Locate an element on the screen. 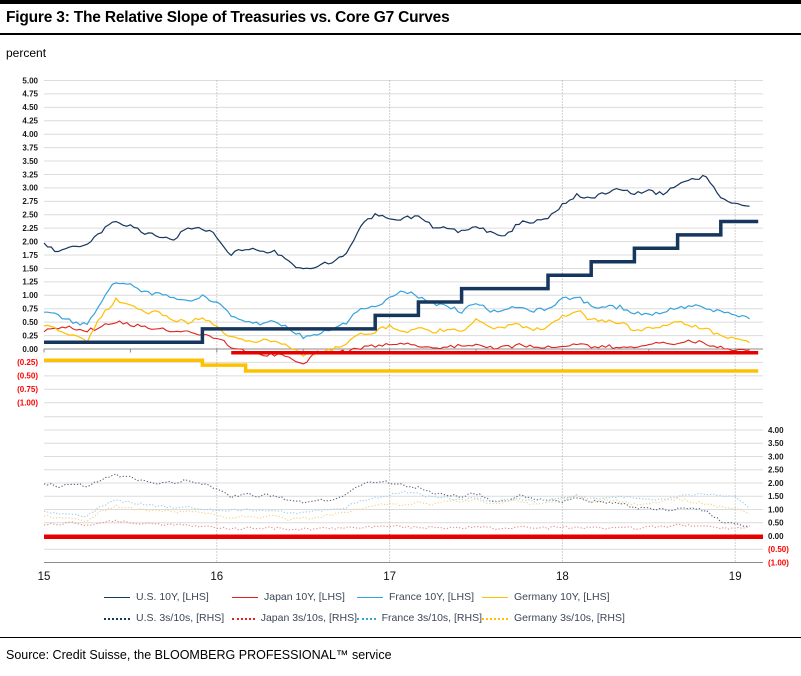 The height and width of the screenshot is (676, 801). legend-item-japan-10y-lhs: Japan 10Y, [LHS] is located at coordinates (294, 597).